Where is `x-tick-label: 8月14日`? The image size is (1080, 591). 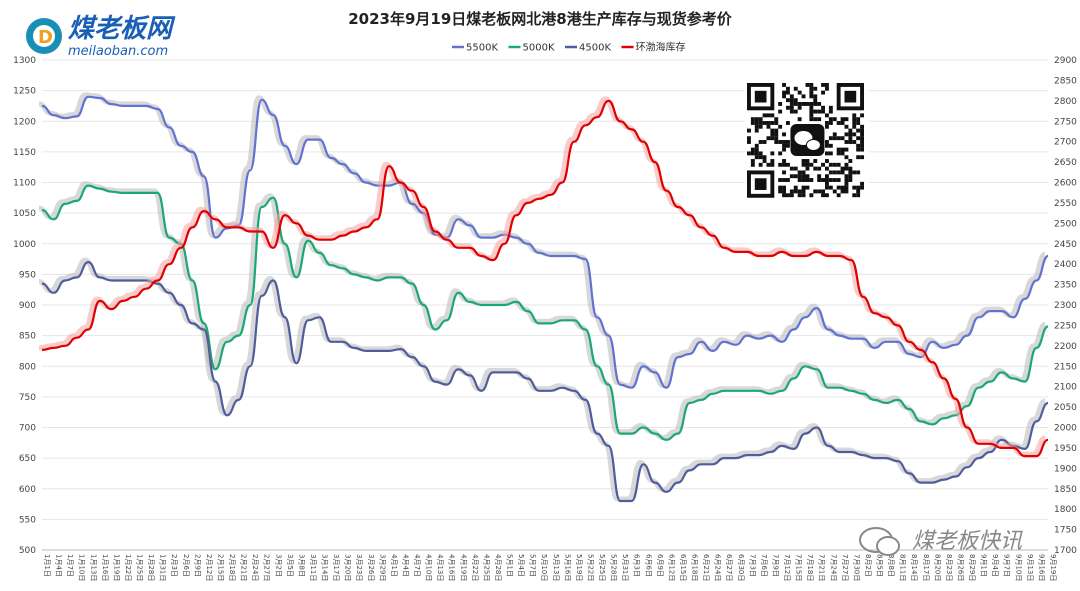
x-tick-label: 8月14日 is located at coordinates (914, 567).